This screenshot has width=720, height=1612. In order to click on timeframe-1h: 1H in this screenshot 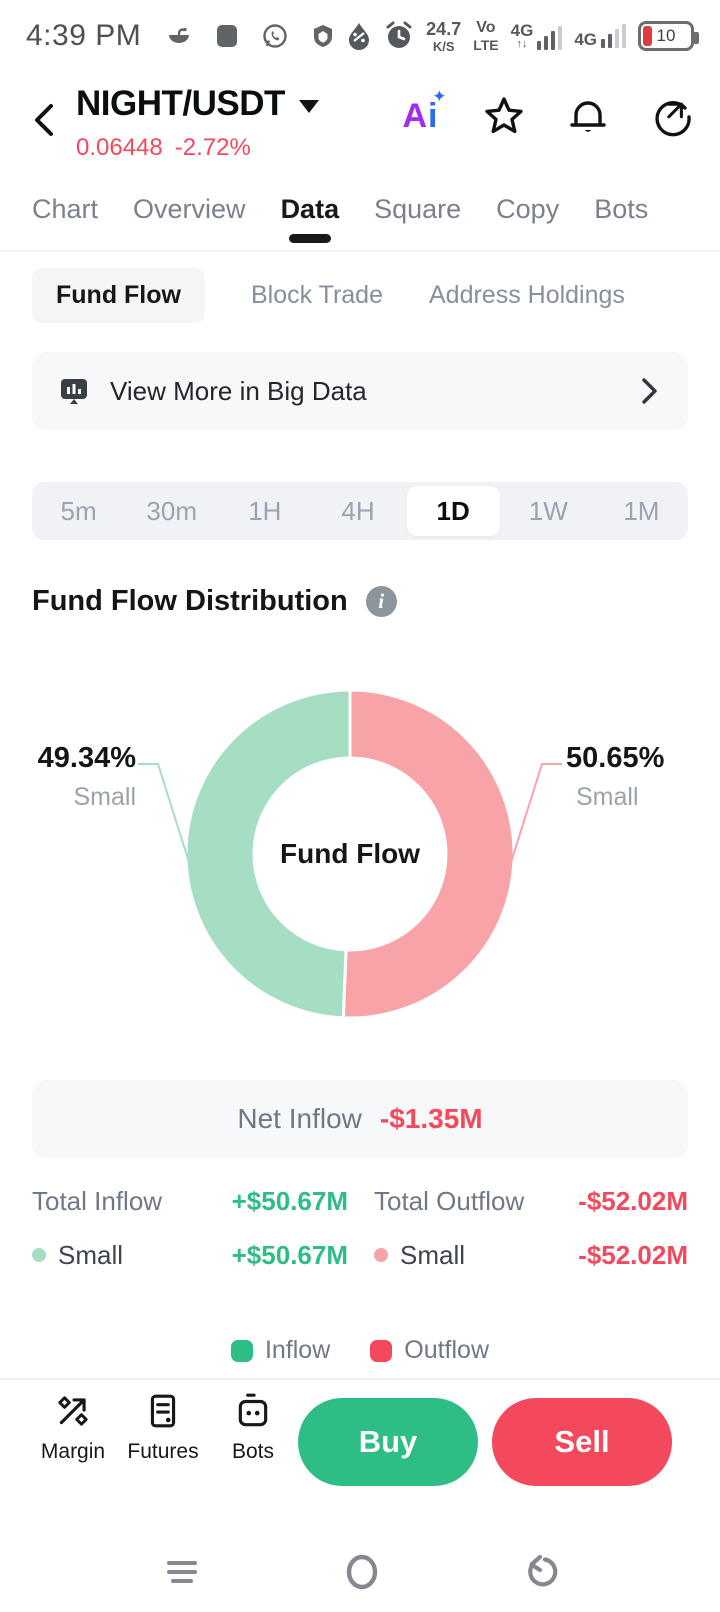, I will do `click(265, 510)`.